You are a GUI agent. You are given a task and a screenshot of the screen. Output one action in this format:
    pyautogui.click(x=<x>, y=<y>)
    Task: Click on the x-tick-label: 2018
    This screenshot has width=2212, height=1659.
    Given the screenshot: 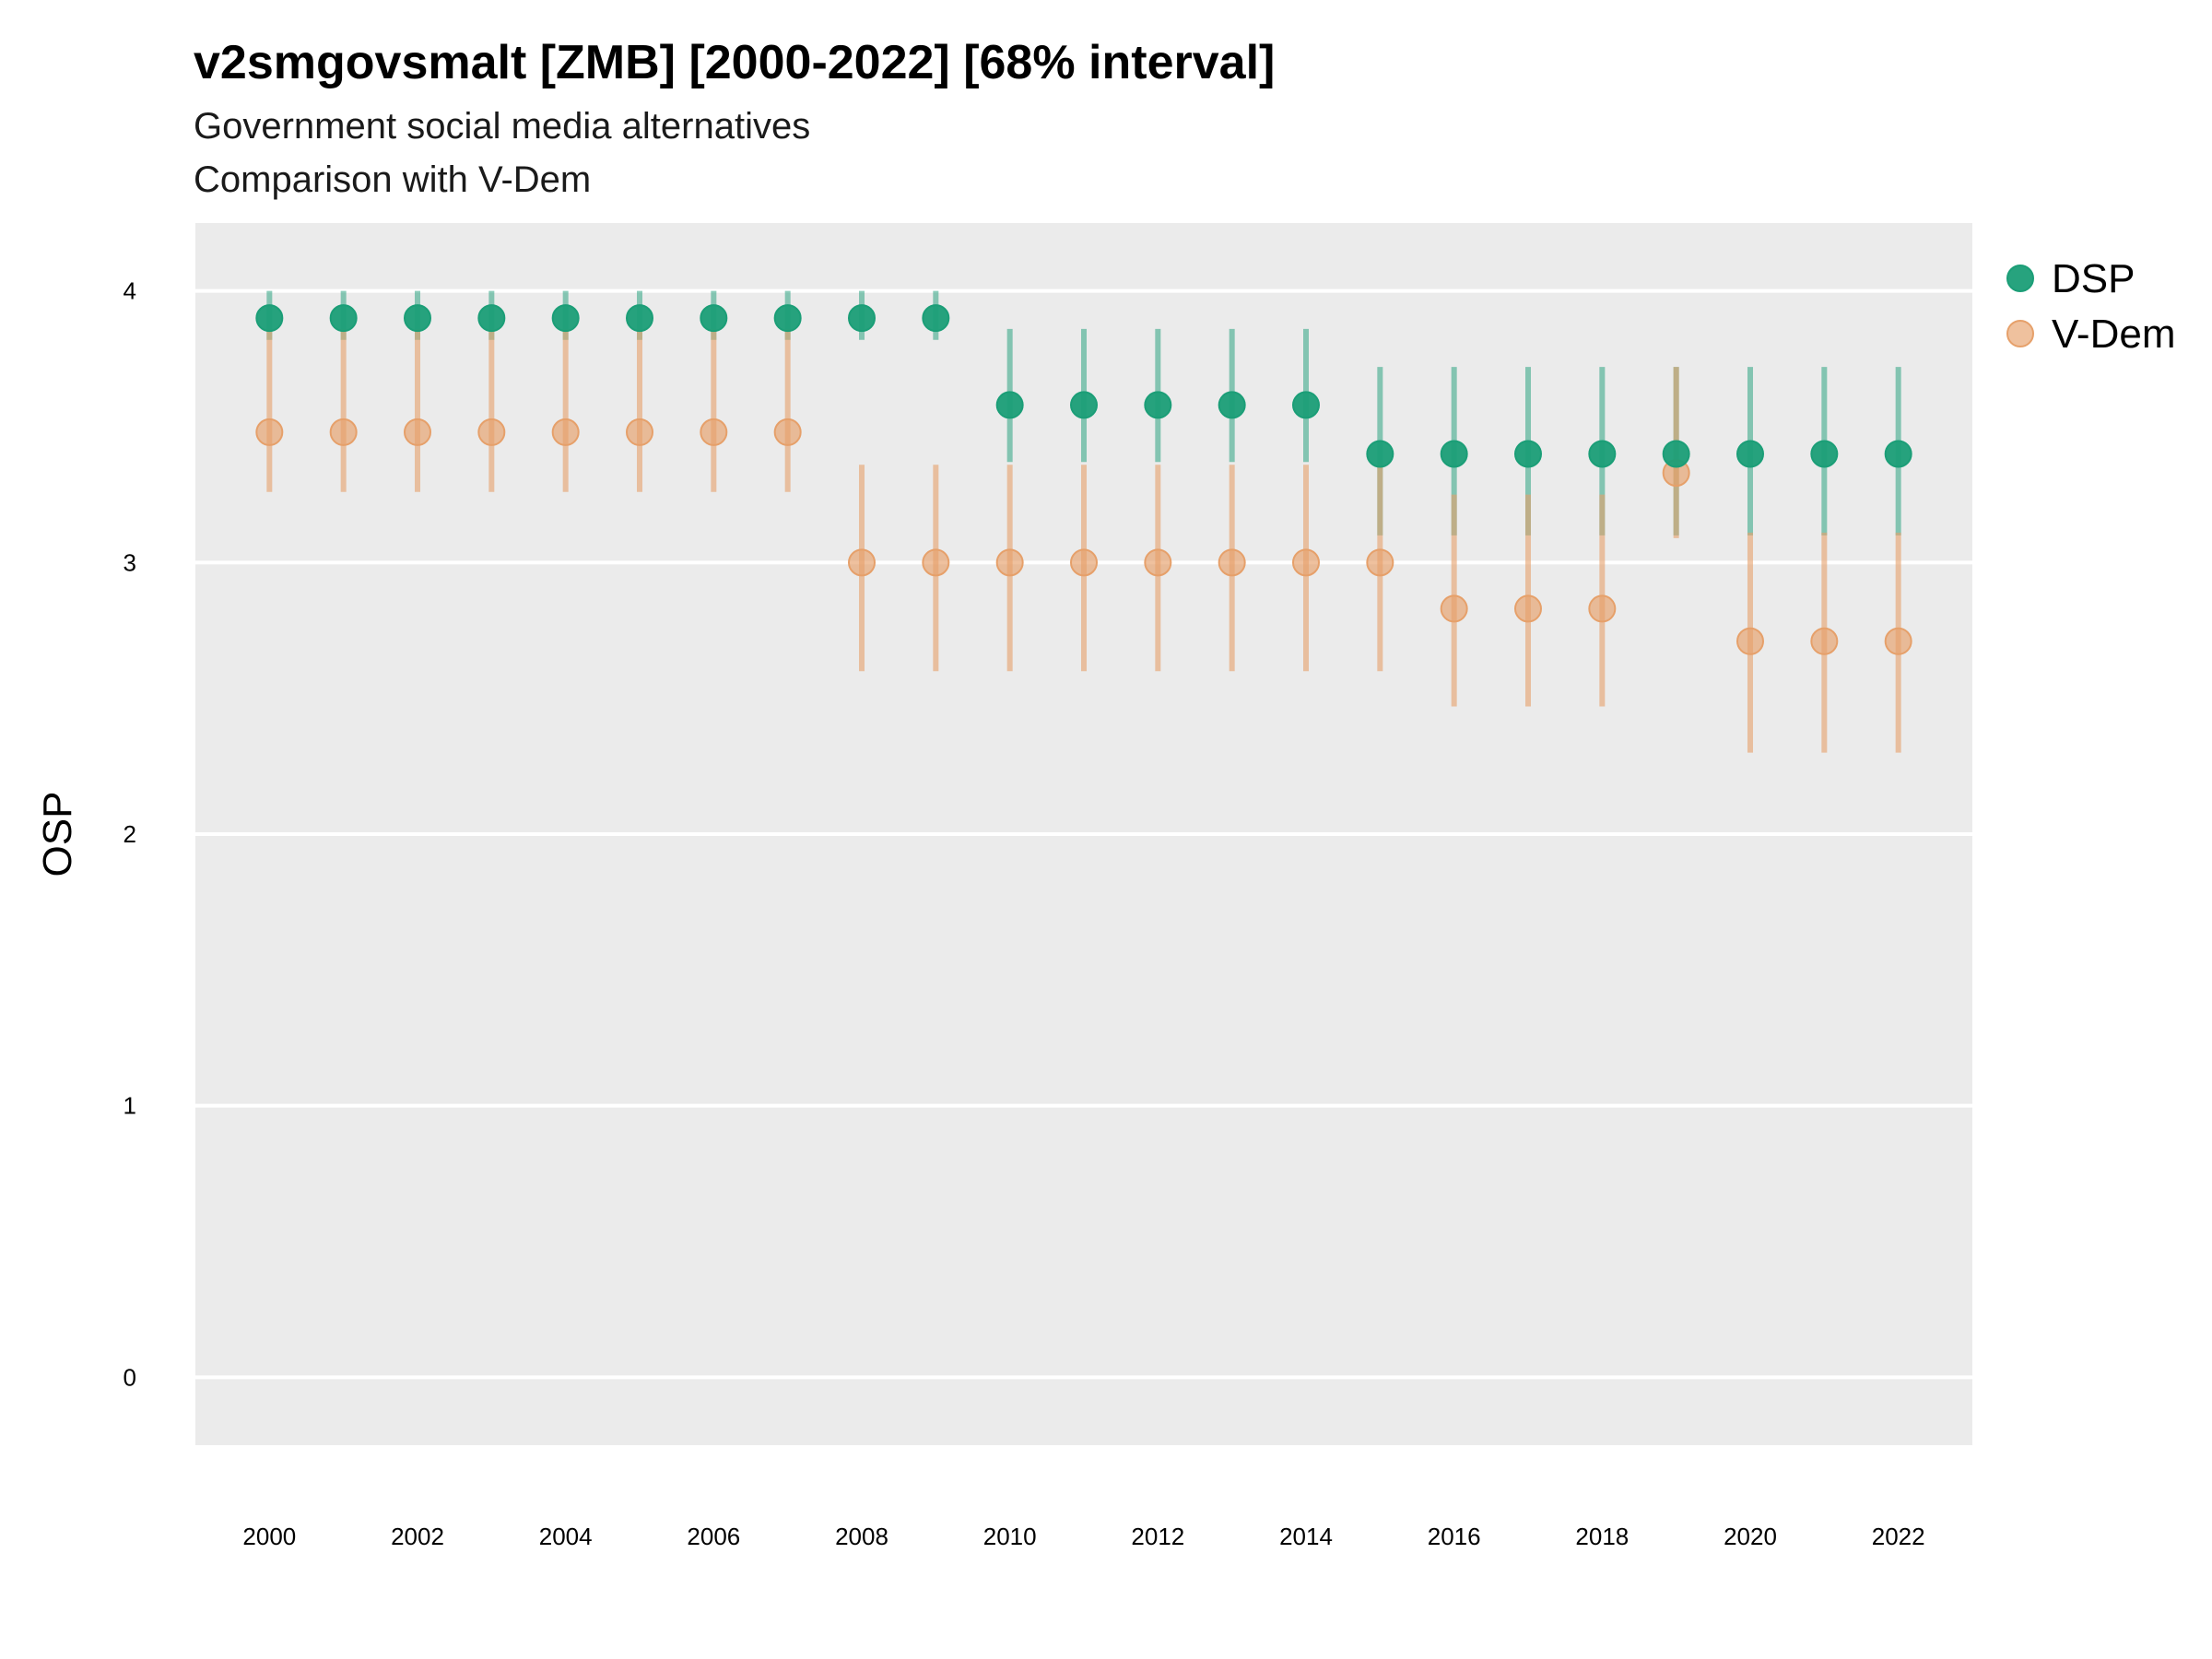 What is the action you would take?
    pyautogui.click(x=1602, y=1536)
    